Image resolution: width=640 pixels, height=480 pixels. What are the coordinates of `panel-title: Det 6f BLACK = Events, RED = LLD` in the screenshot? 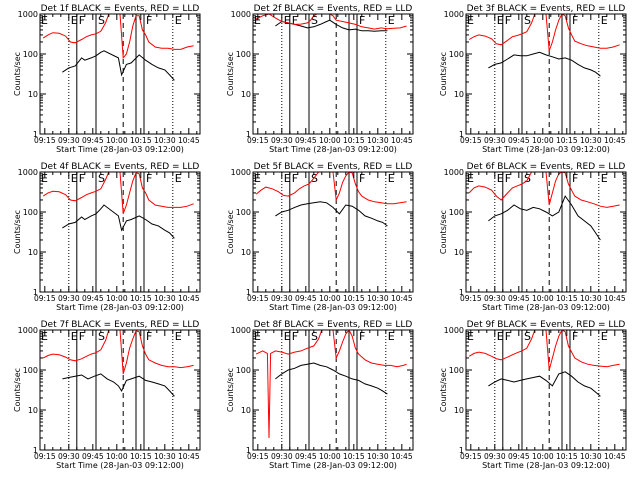 It's located at (546, 167).